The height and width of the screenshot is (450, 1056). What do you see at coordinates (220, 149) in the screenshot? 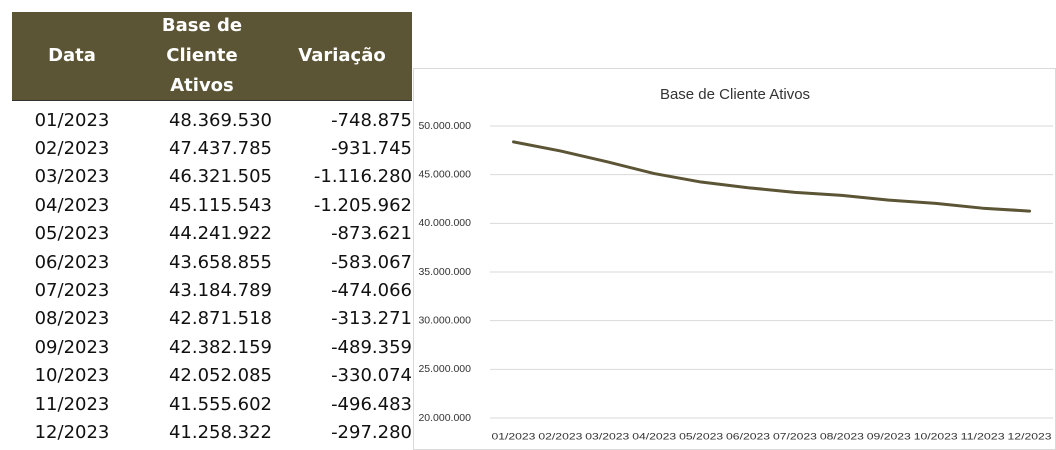
I see `table-cell: 47.437.785` at bounding box center [220, 149].